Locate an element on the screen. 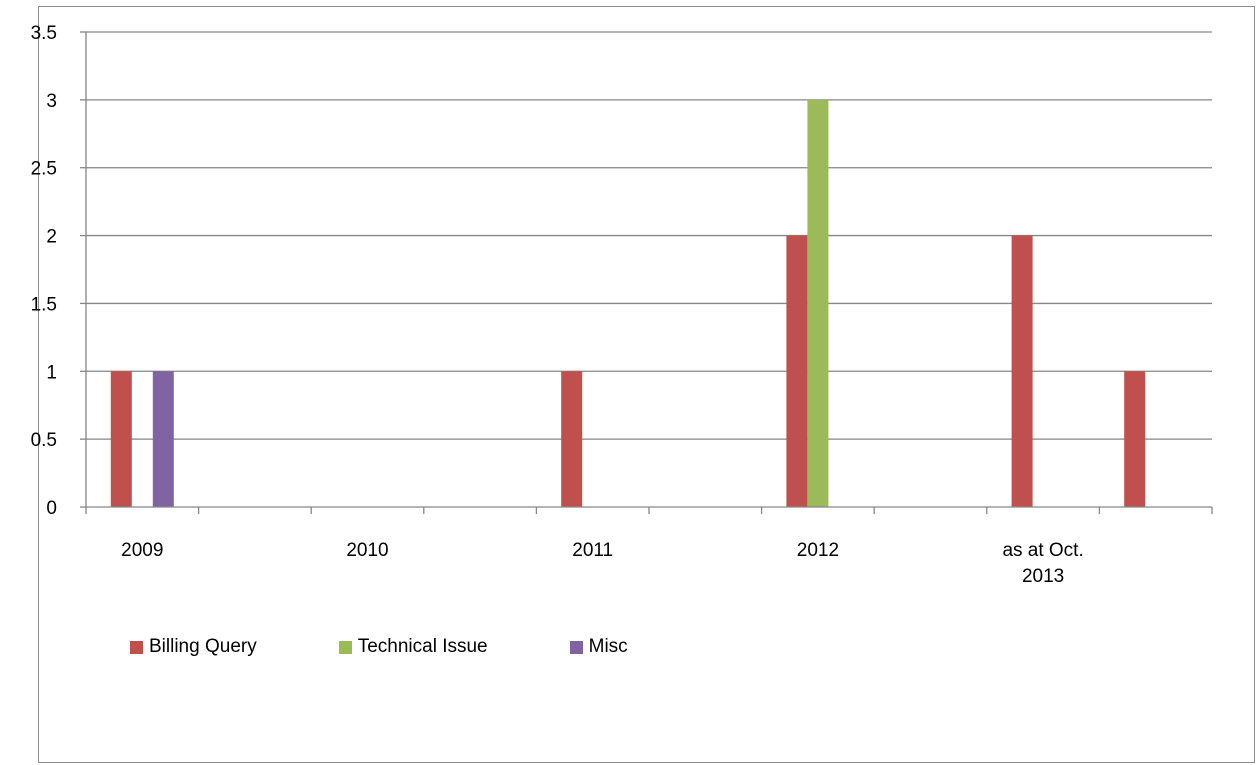 This screenshot has height=765, width=1257. legend-label-misc: Misc is located at coordinates (608, 646).